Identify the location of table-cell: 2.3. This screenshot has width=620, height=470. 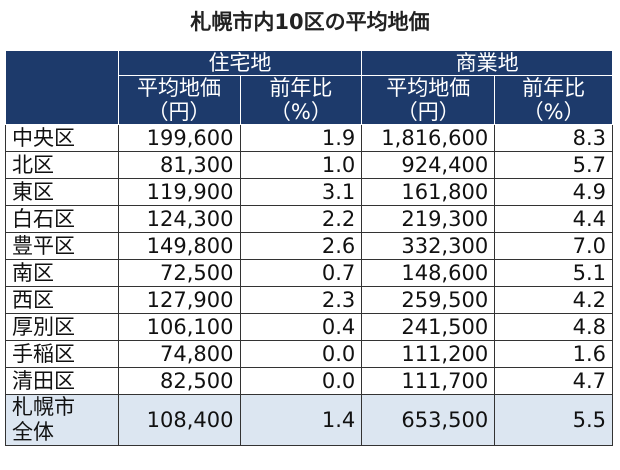
(301, 300).